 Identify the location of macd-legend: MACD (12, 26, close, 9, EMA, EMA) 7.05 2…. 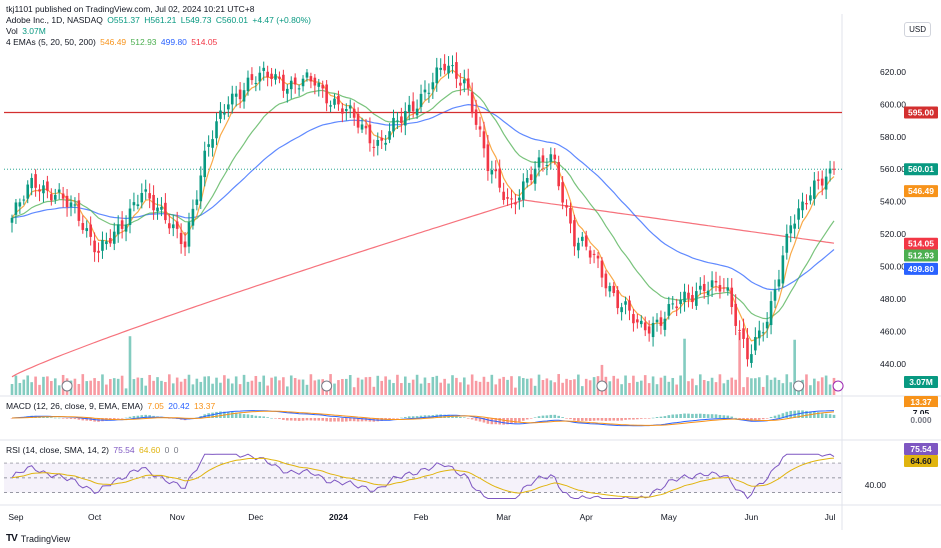
(111, 406).